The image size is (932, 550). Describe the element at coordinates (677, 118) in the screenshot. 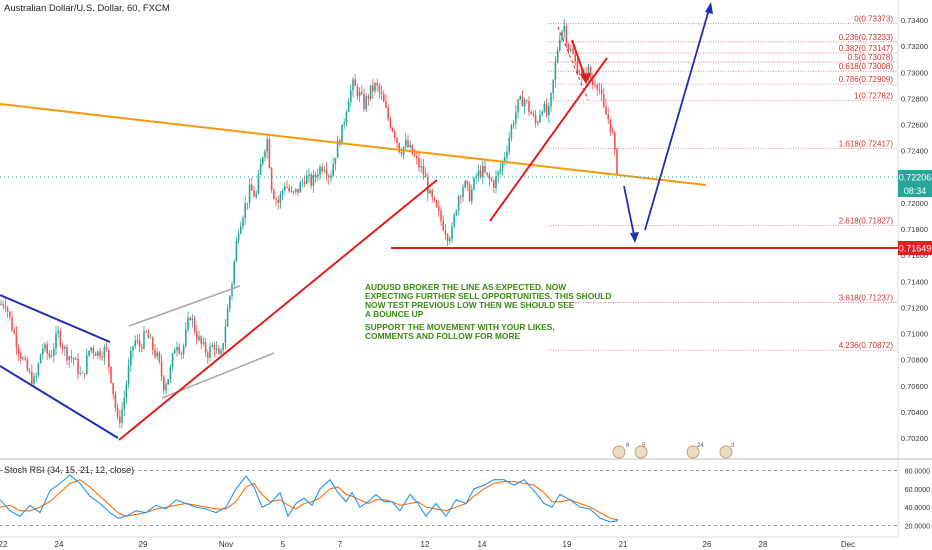

I see `projection-up-line` at that location.